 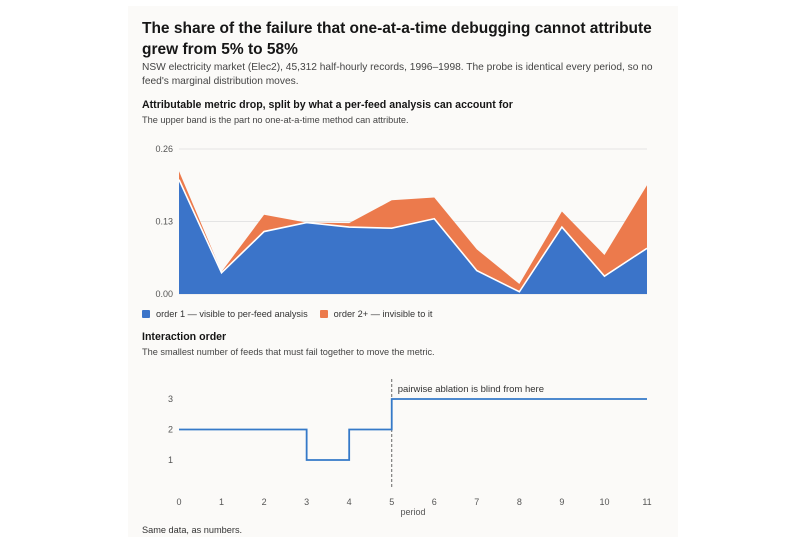 I want to click on step-series-line, so click(x=413, y=429).